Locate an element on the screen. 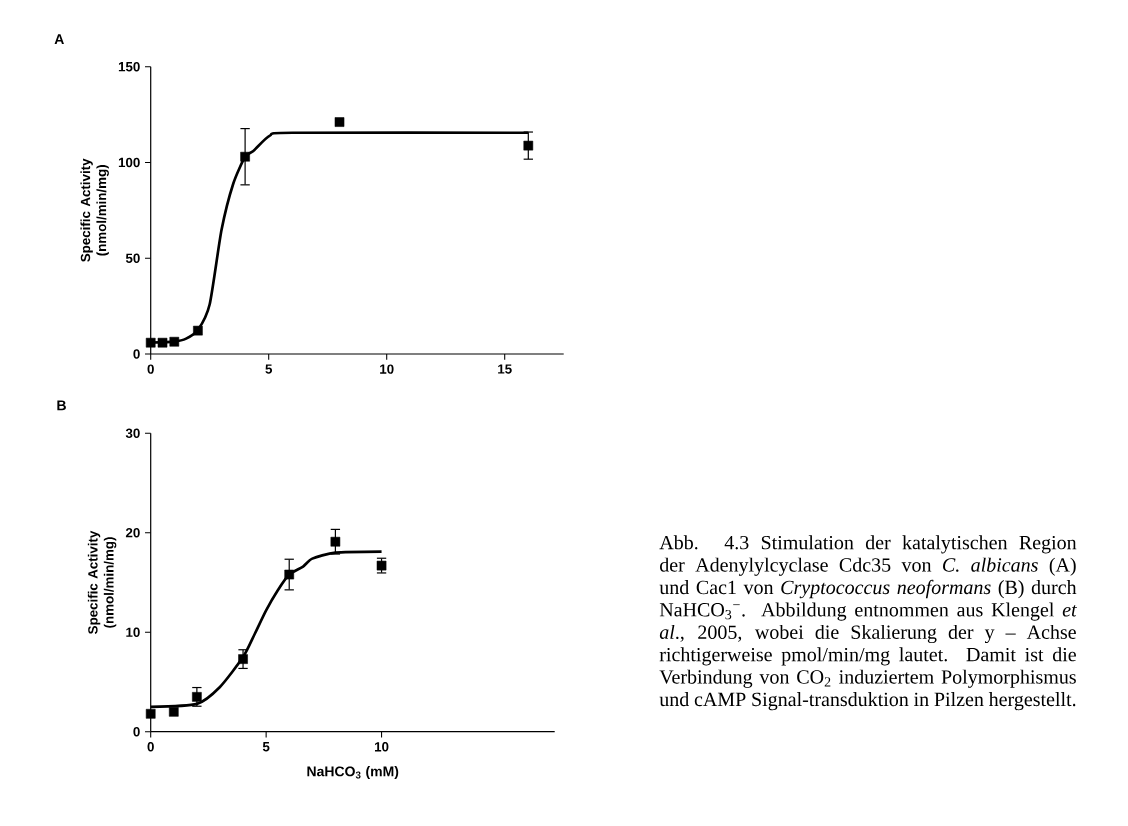 This screenshot has width=1128, height=826. chart-title: B is located at coordinates (61, 405).